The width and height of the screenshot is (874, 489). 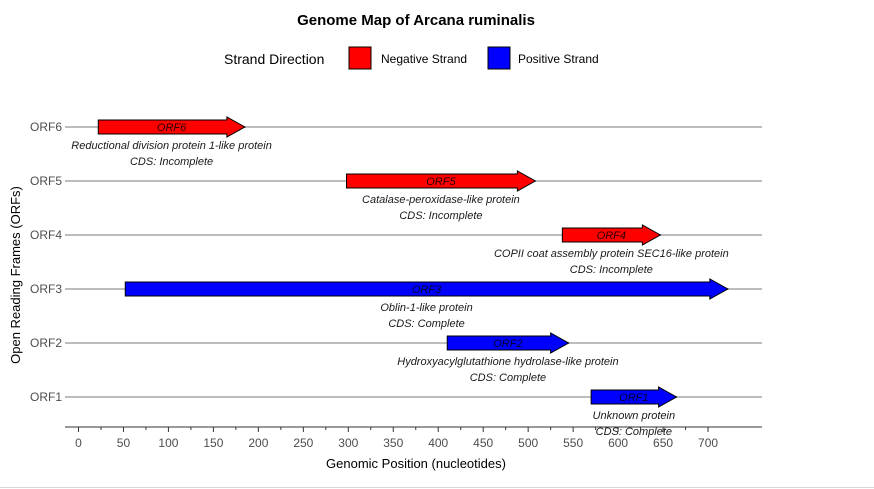 What do you see at coordinates (78, 443) in the screenshot?
I see `x-tick-label: 0` at bounding box center [78, 443].